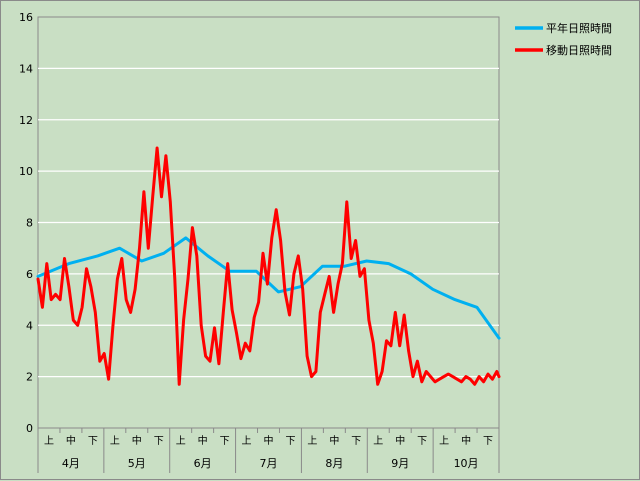 The width and height of the screenshot is (640, 481). I want to click on month-label: 4月, so click(71, 463).